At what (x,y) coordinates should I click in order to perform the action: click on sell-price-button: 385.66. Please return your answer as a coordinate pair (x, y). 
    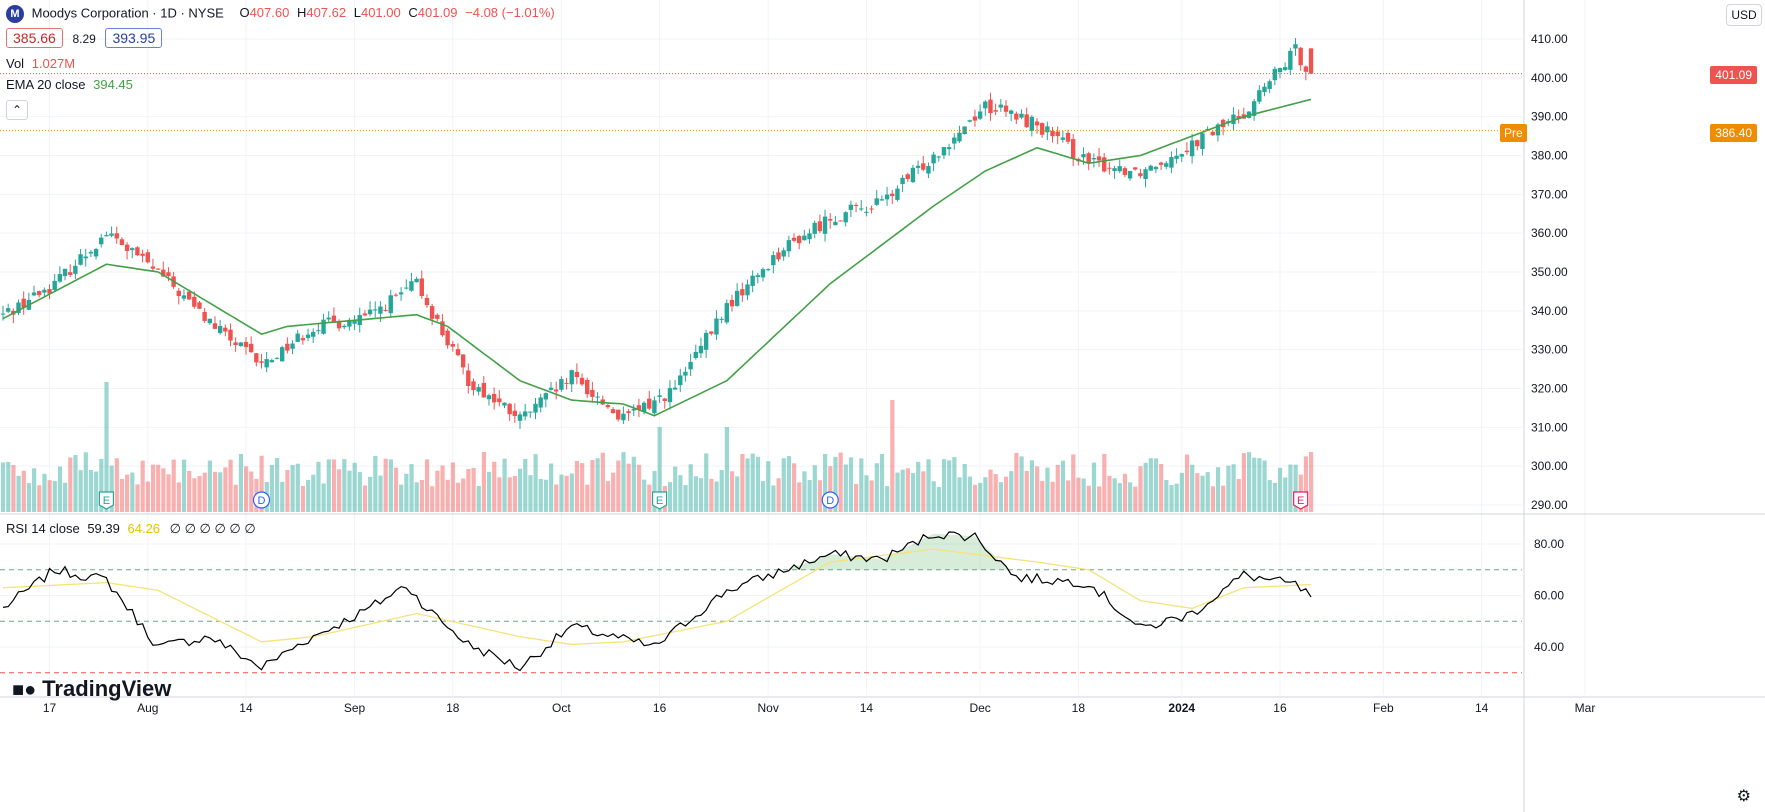
    Looking at the image, I should click on (34, 38).